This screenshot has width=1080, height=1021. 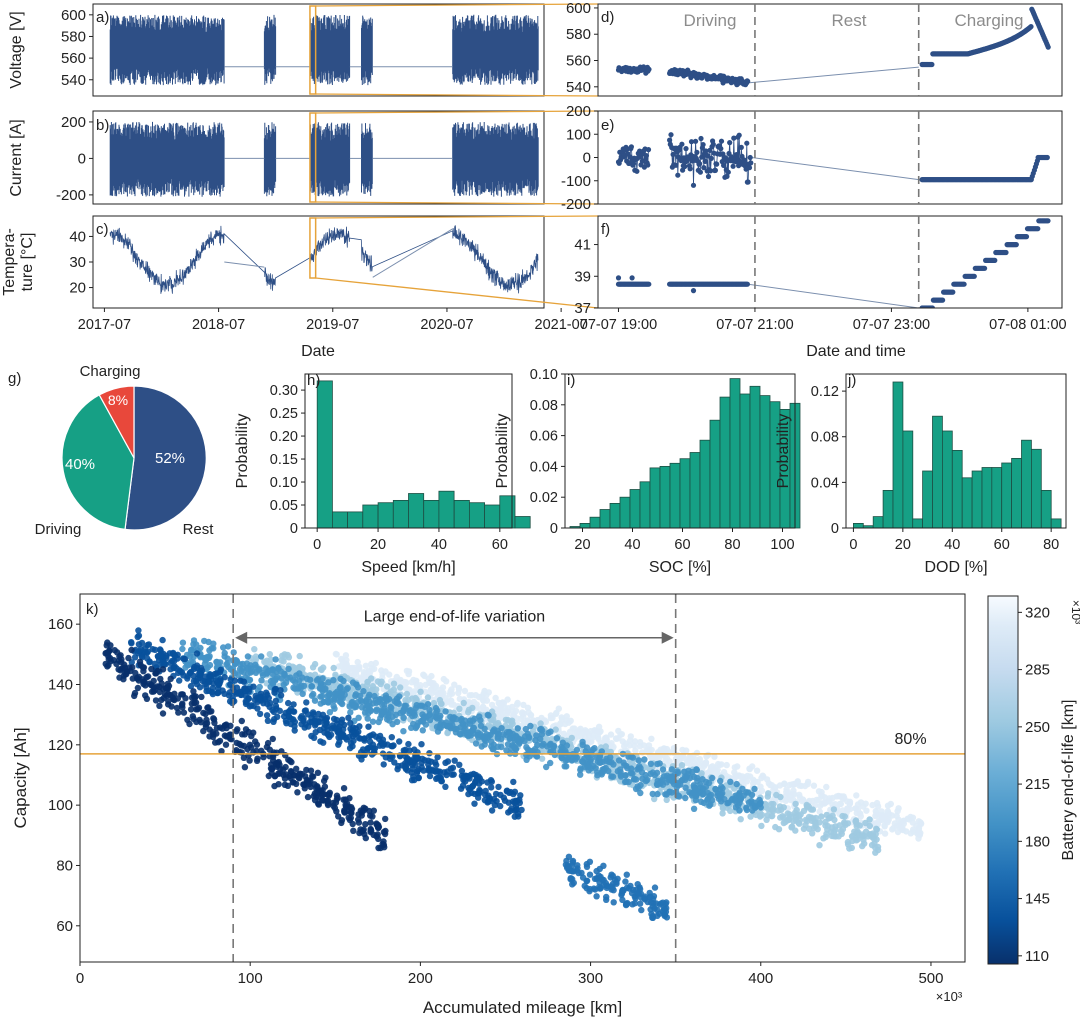 What do you see at coordinates (571, 380) in the screenshot?
I see `panel-i-label: i)` at bounding box center [571, 380].